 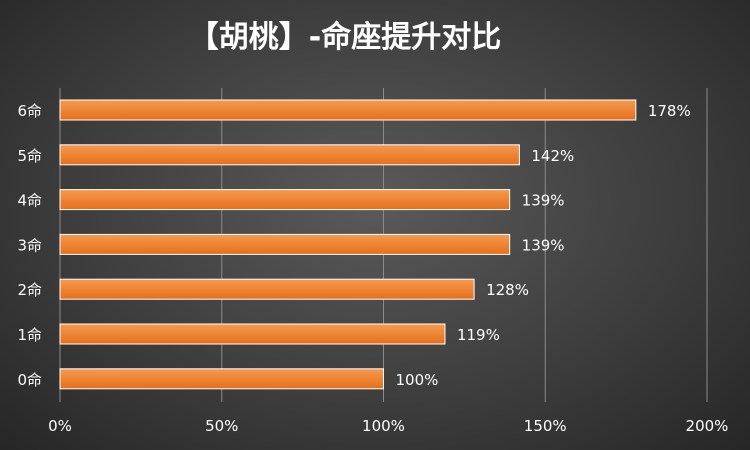 I want to click on value-label-4: 128%, so click(x=507, y=290).